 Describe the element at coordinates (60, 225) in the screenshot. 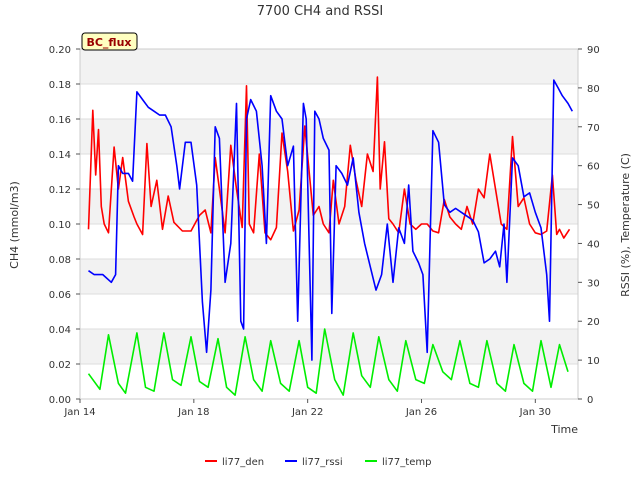

I see `y-tick-label: 0.10` at that location.